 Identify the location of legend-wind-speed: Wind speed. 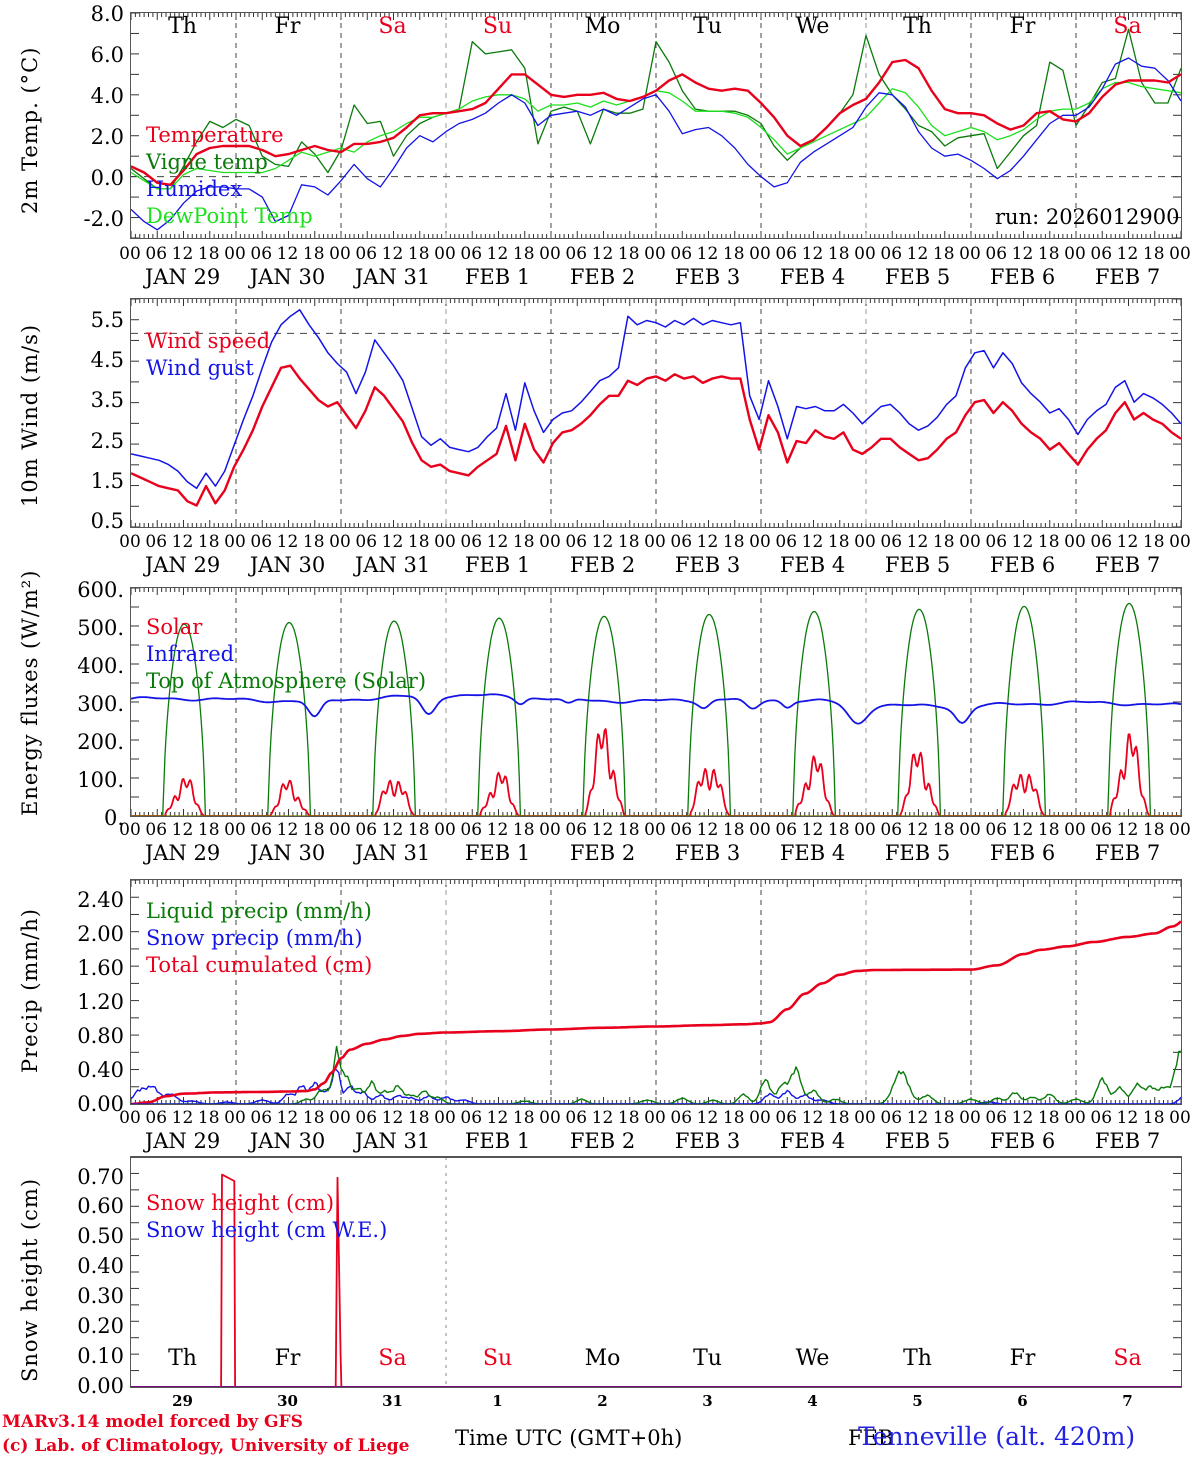
(208, 341).